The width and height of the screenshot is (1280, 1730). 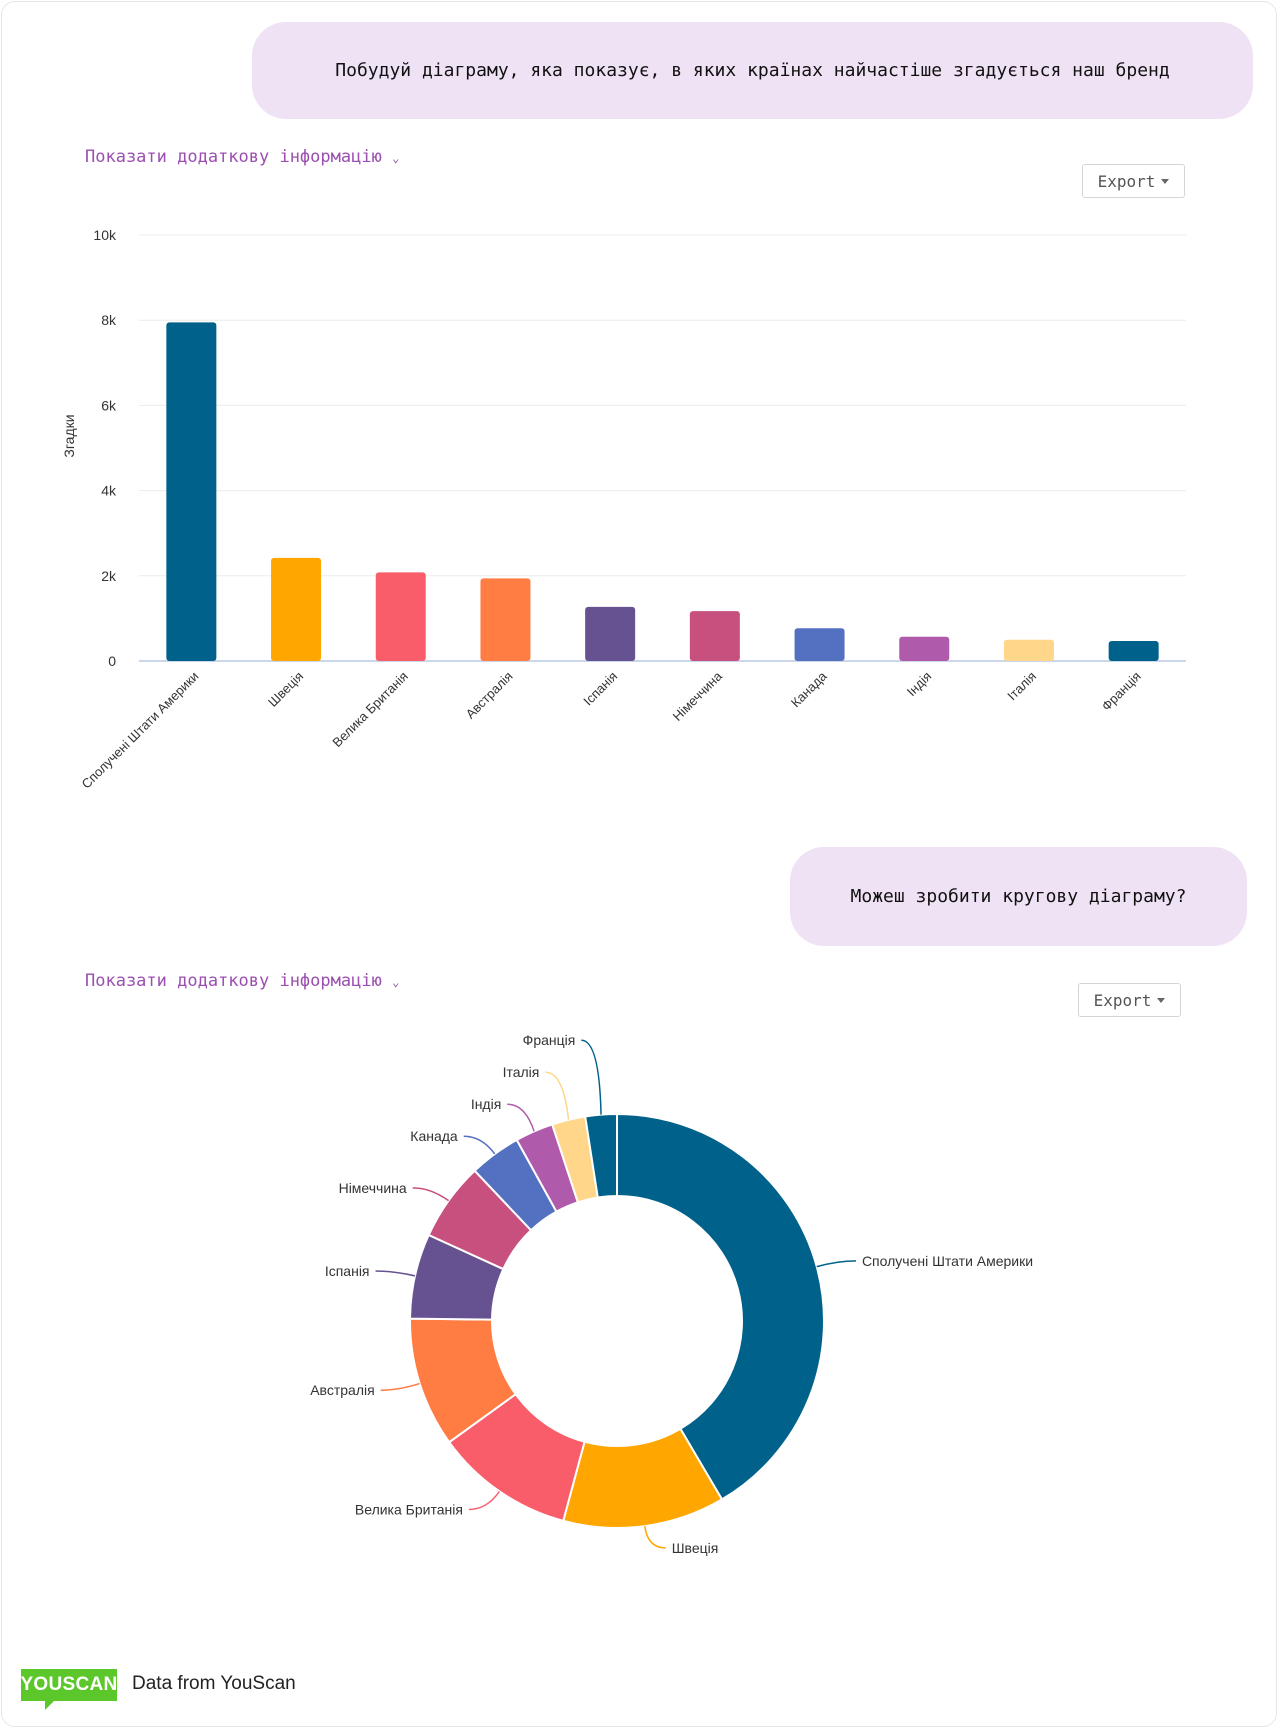 What do you see at coordinates (347, 1271) in the screenshot?
I see `slice-label: Іспанія` at bounding box center [347, 1271].